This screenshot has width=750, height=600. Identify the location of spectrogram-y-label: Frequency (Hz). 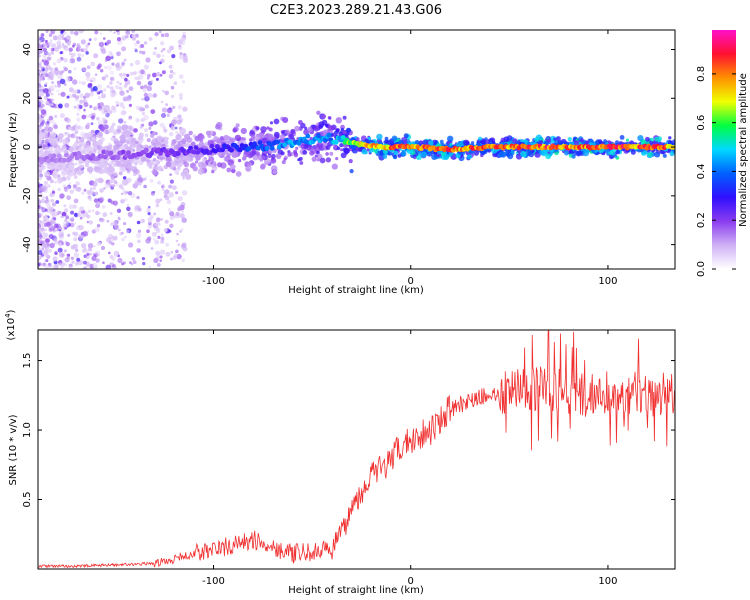
(13, 150).